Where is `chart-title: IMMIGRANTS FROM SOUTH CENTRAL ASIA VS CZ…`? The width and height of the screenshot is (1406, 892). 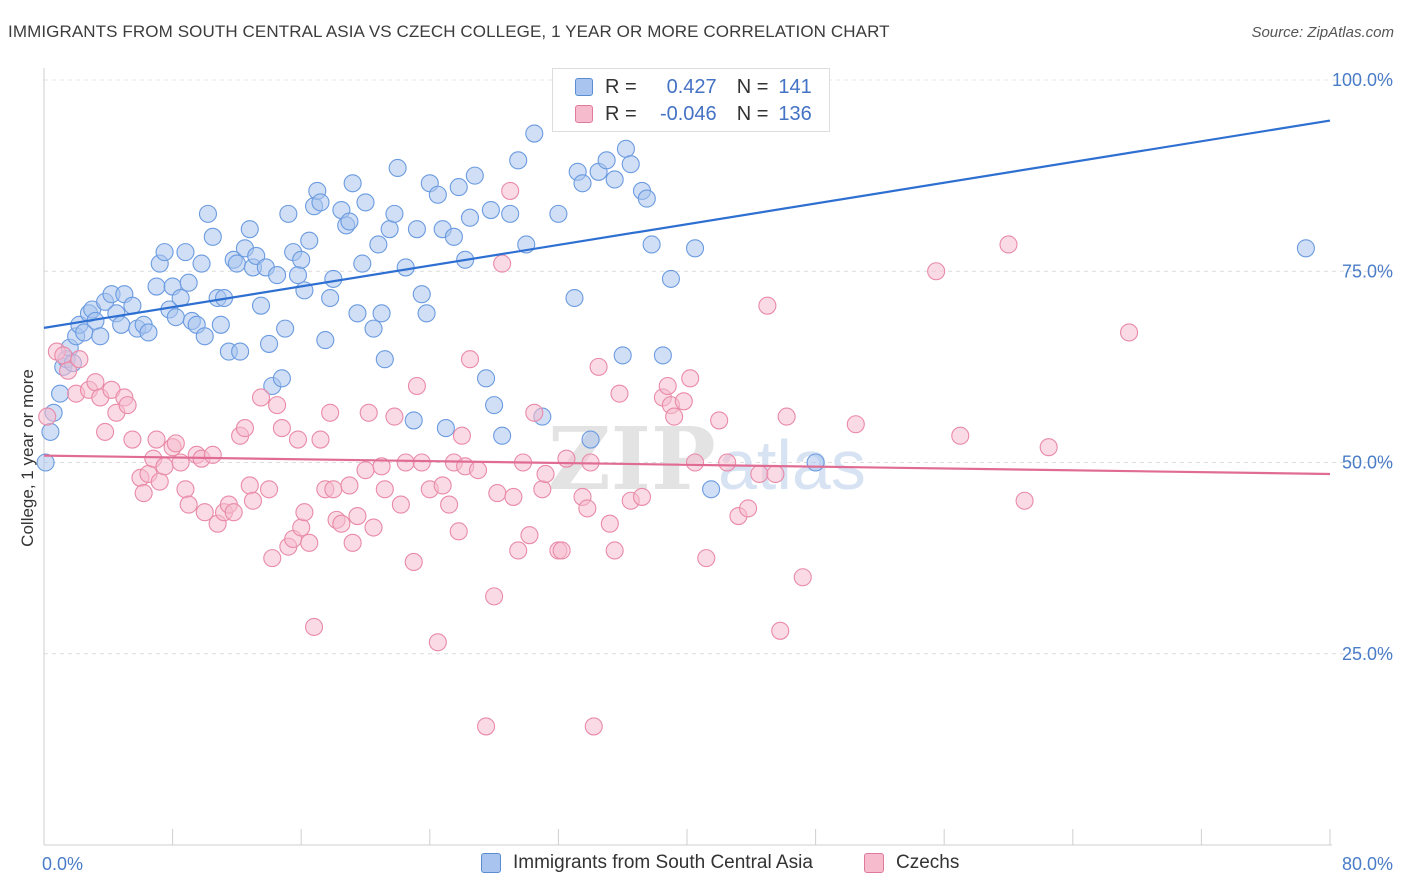
chart-title: IMMIGRANTS FROM SOUTH CENTRAL ASIA VS CZ… is located at coordinates (449, 31).